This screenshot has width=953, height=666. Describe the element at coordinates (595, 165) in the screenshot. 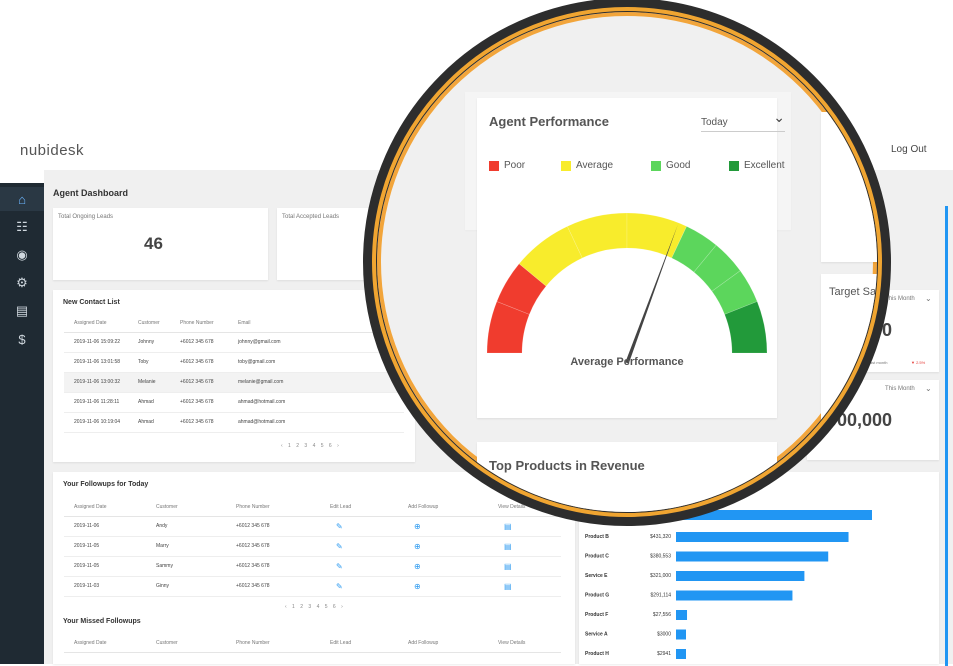

I see `legend-average-label: Average` at that location.